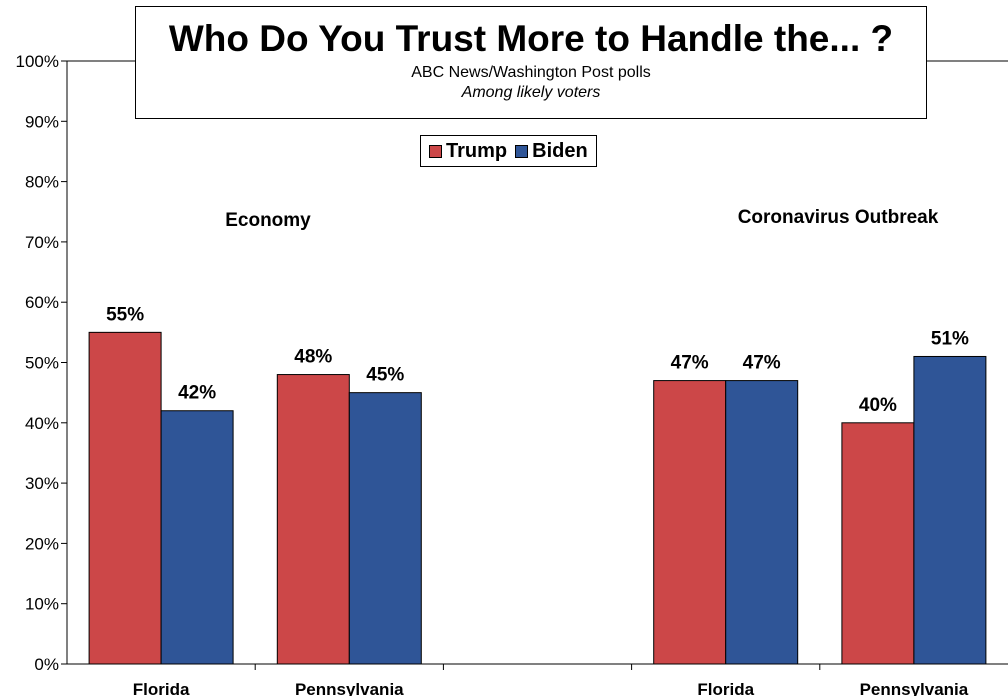 The image size is (1008, 696). Describe the element at coordinates (950, 338) in the screenshot. I see `data-label-biden: 51%` at that location.